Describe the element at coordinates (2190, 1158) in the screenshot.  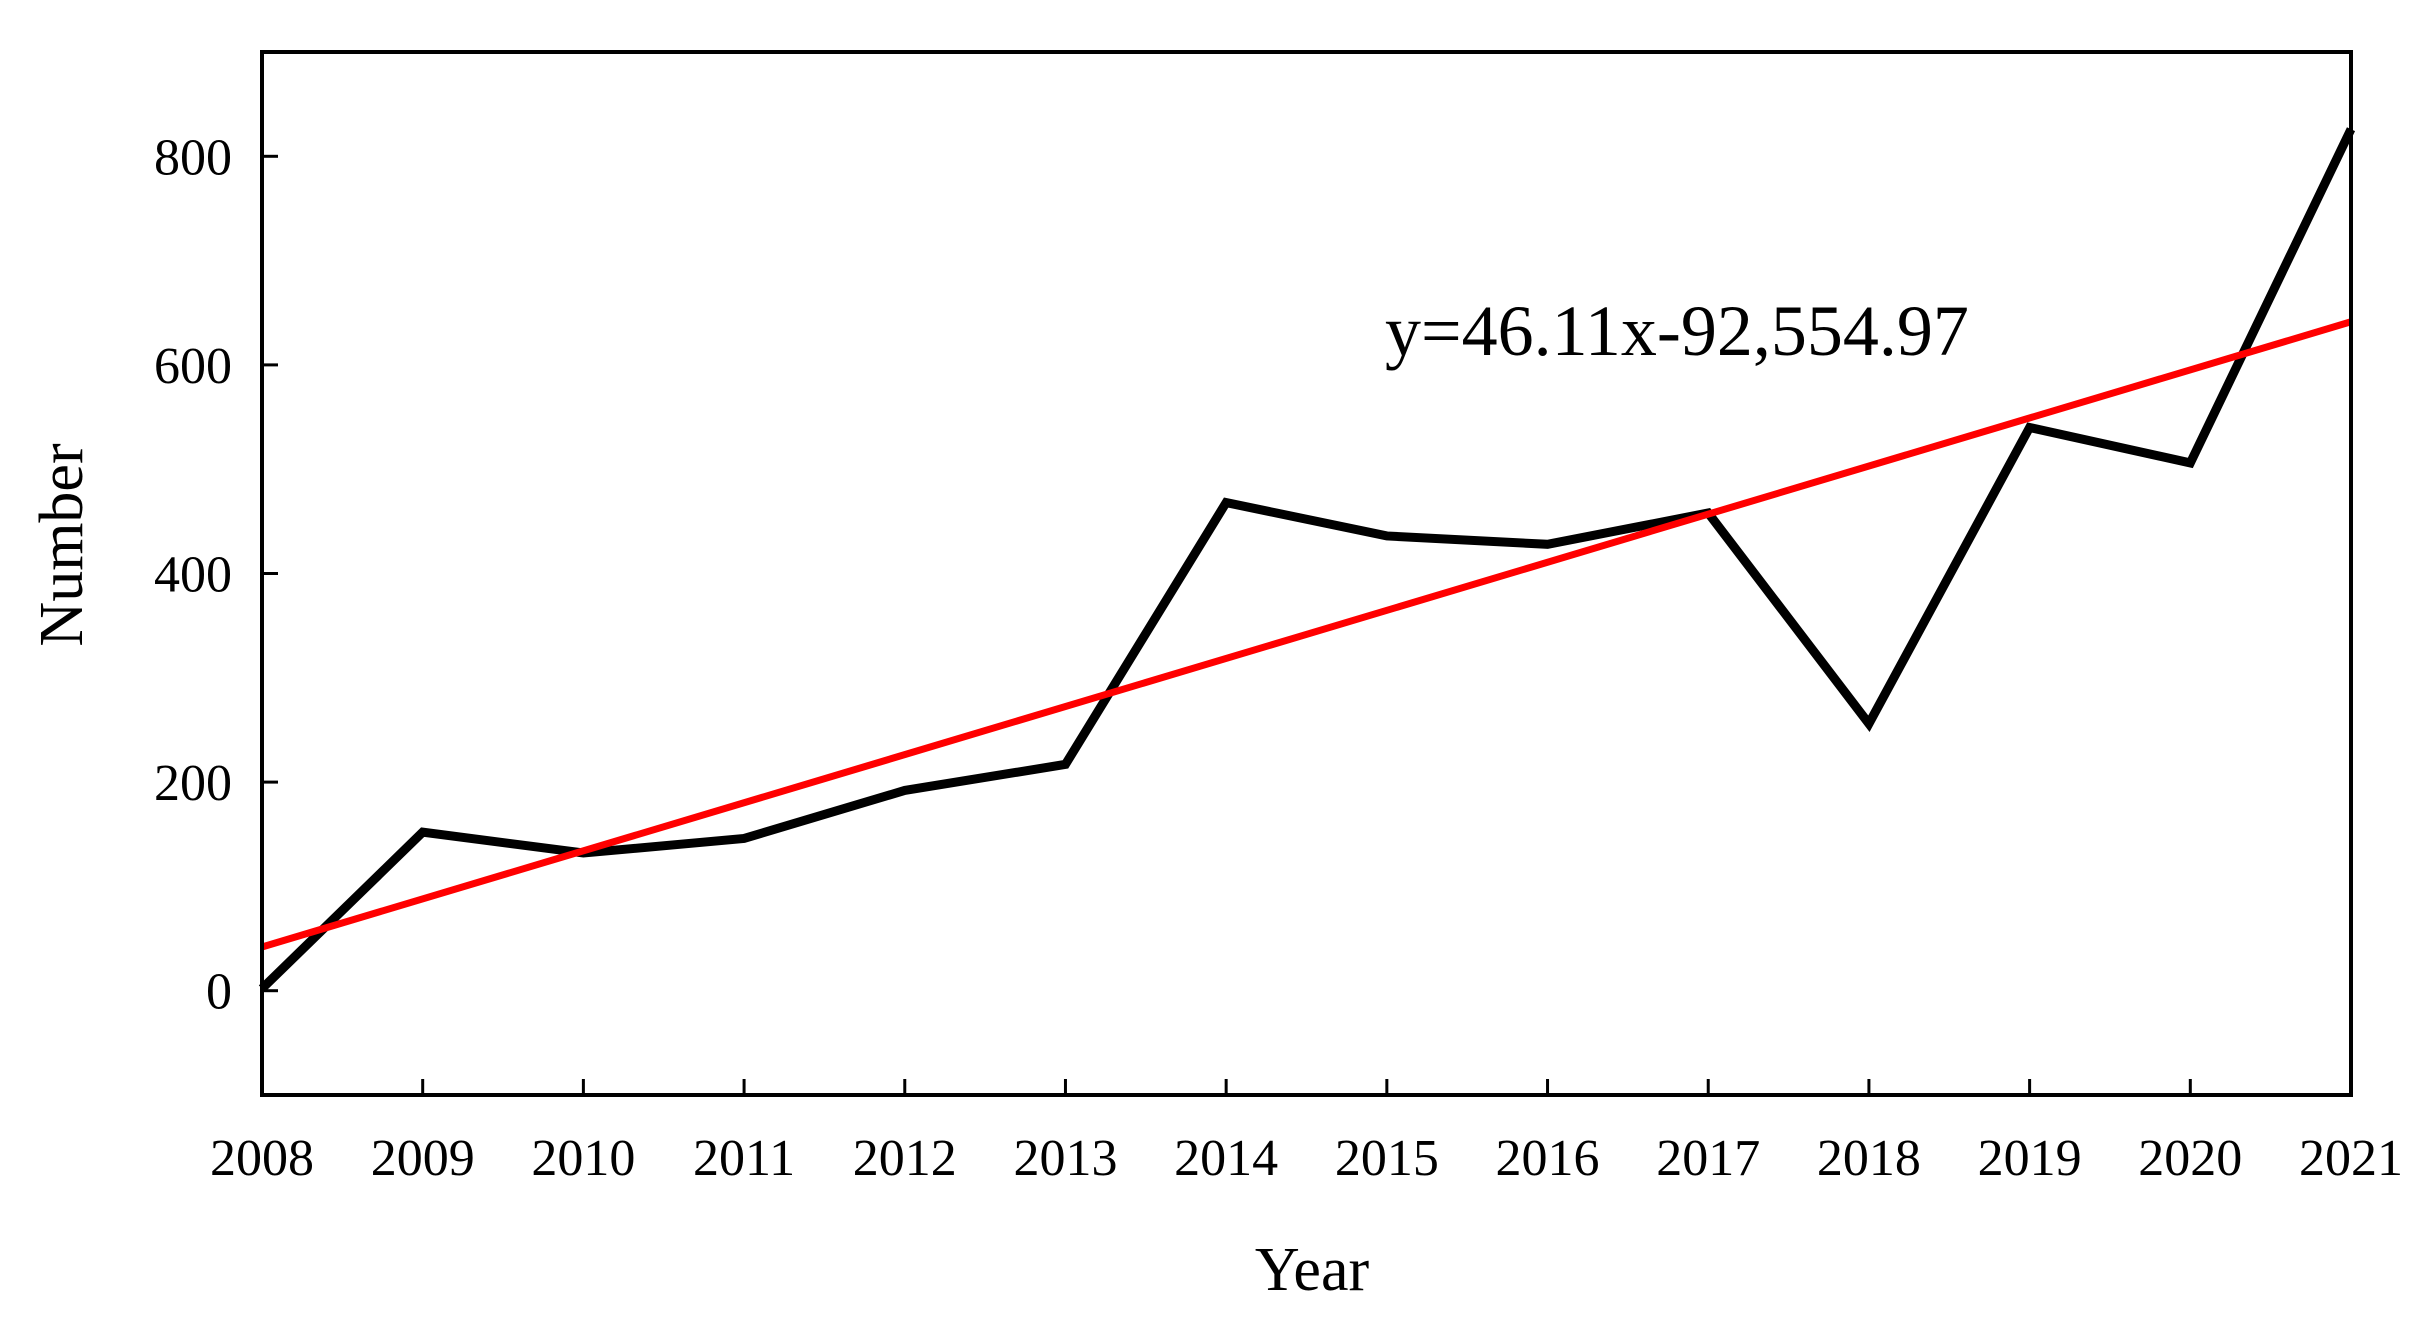
I see `x-tick-label: 2020` at that location.